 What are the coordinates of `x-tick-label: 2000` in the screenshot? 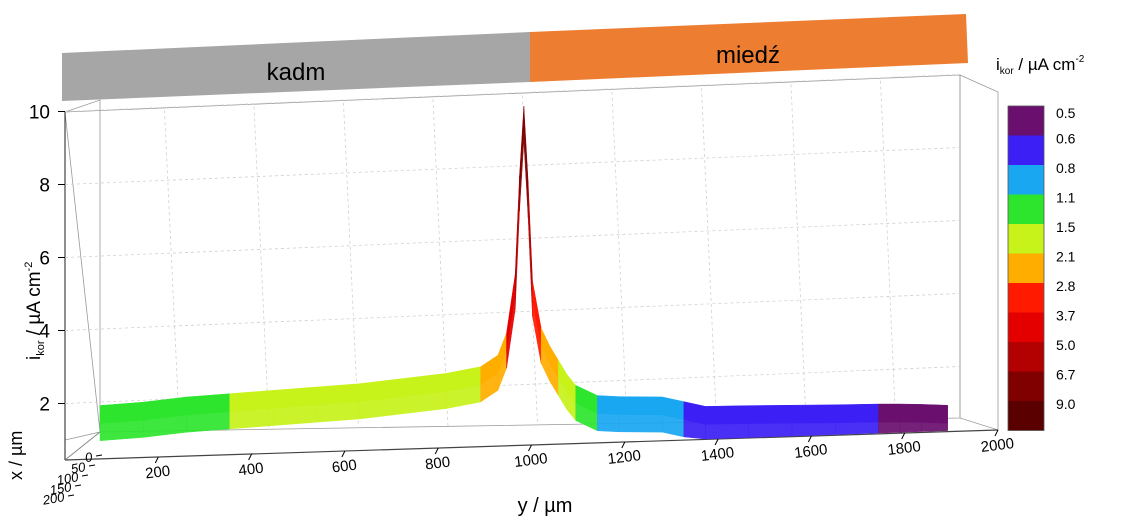 It's located at (997, 445).